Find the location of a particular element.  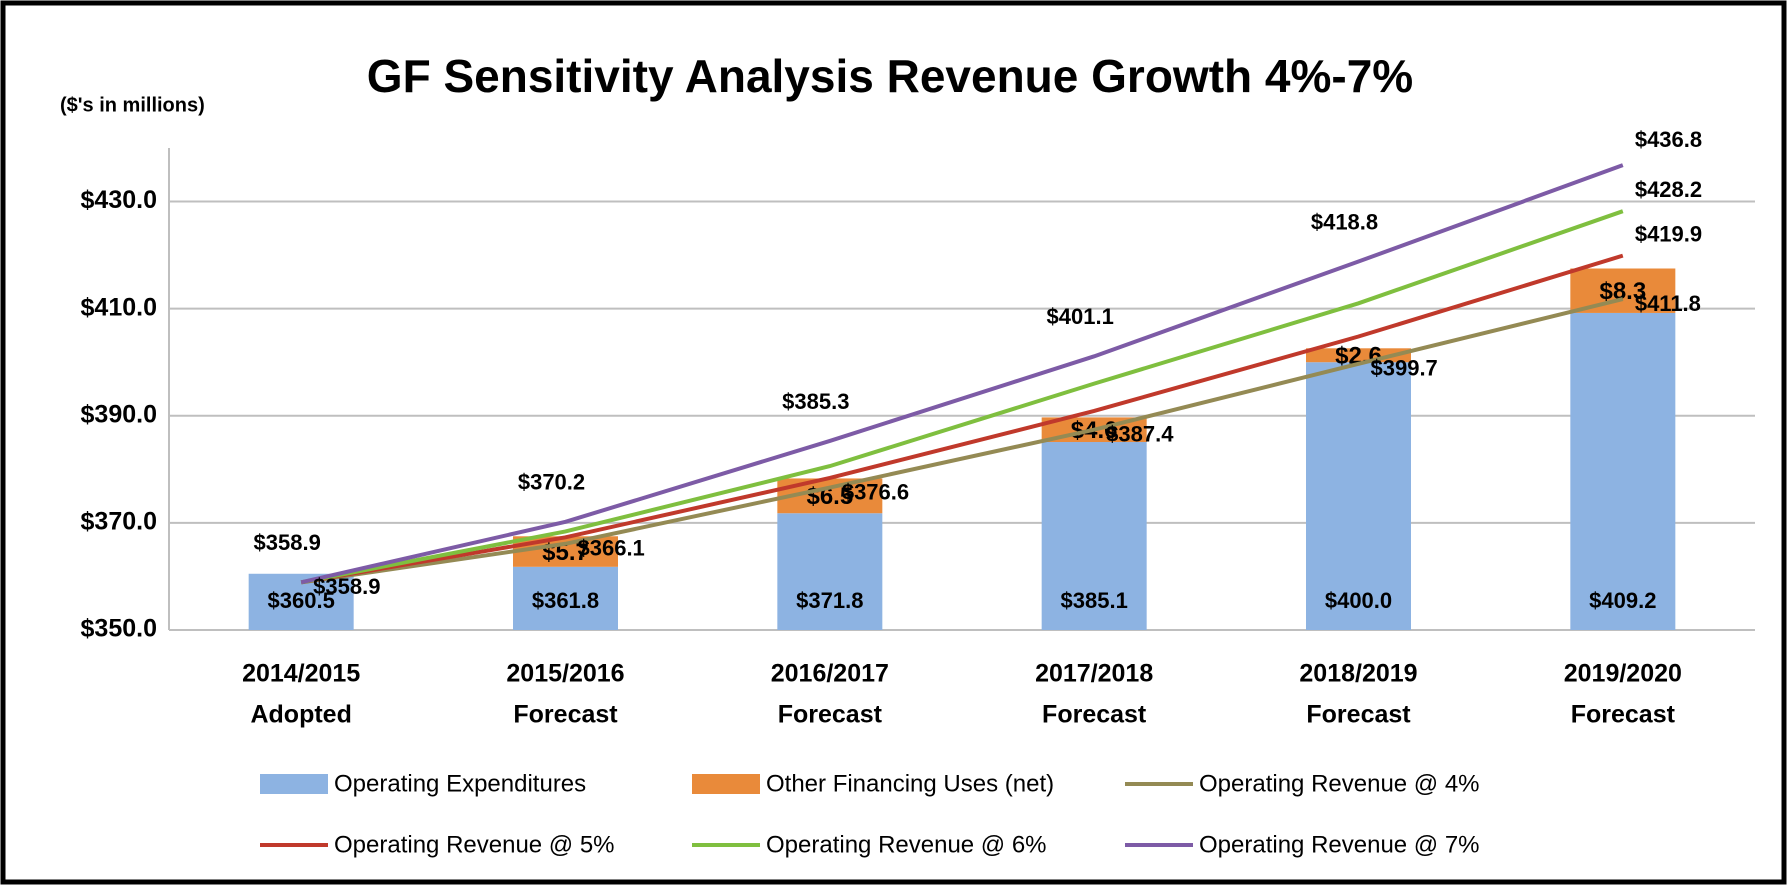

data-label: $360.5 is located at coordinates (301, 600).